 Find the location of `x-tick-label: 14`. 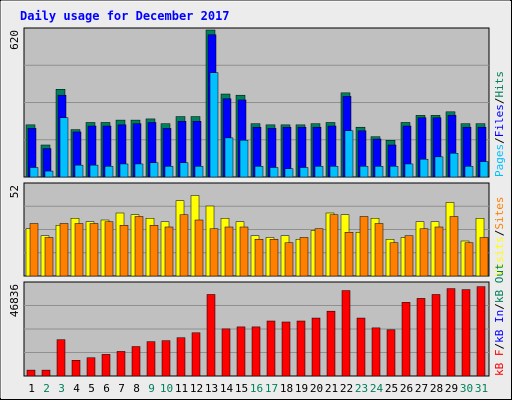

x-tick-label: 14 is located at coordinates (227, 388).